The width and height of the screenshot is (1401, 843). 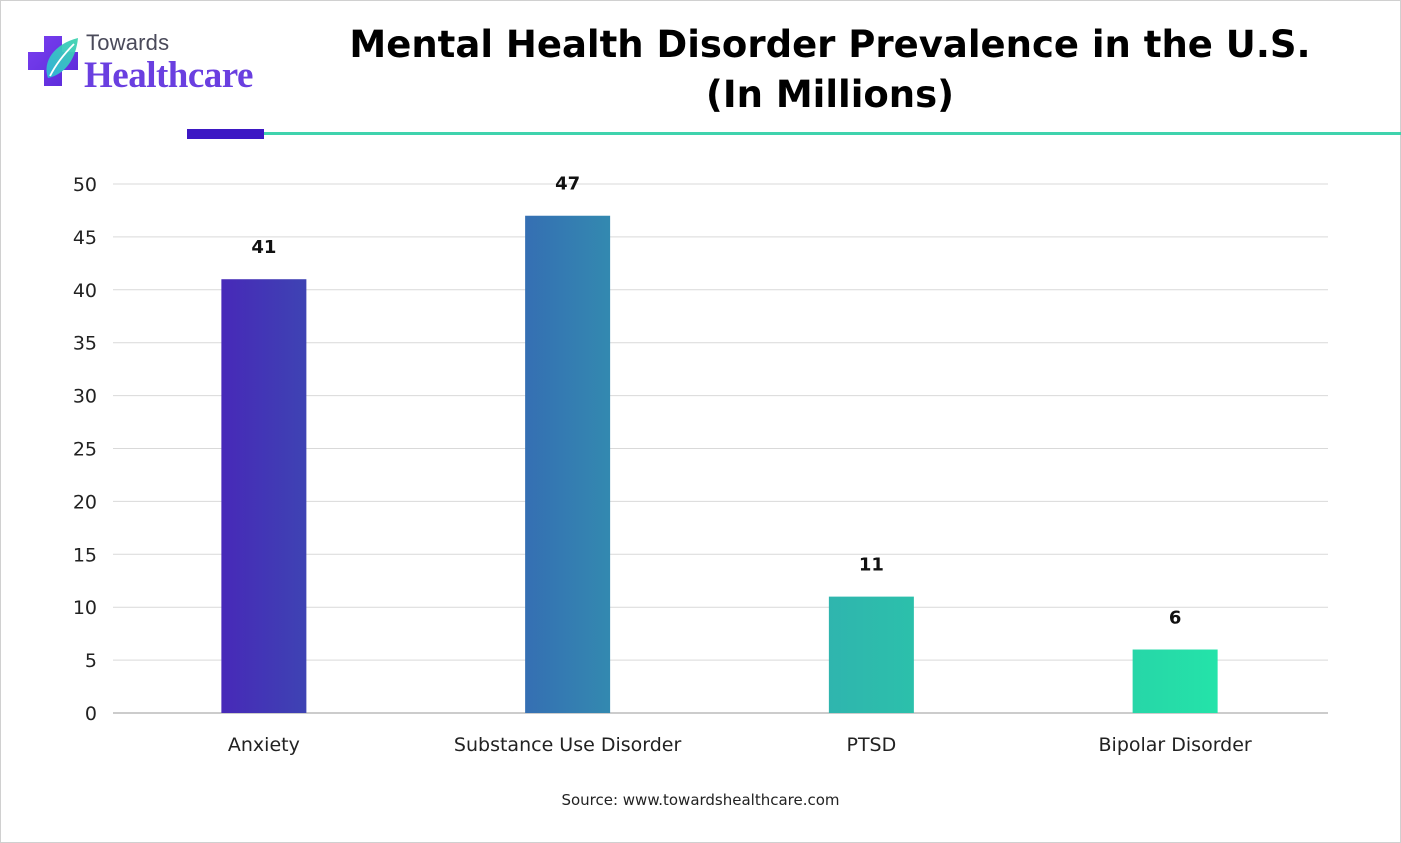 I want to click on data-label: 6, so click(x=1175, y=618).